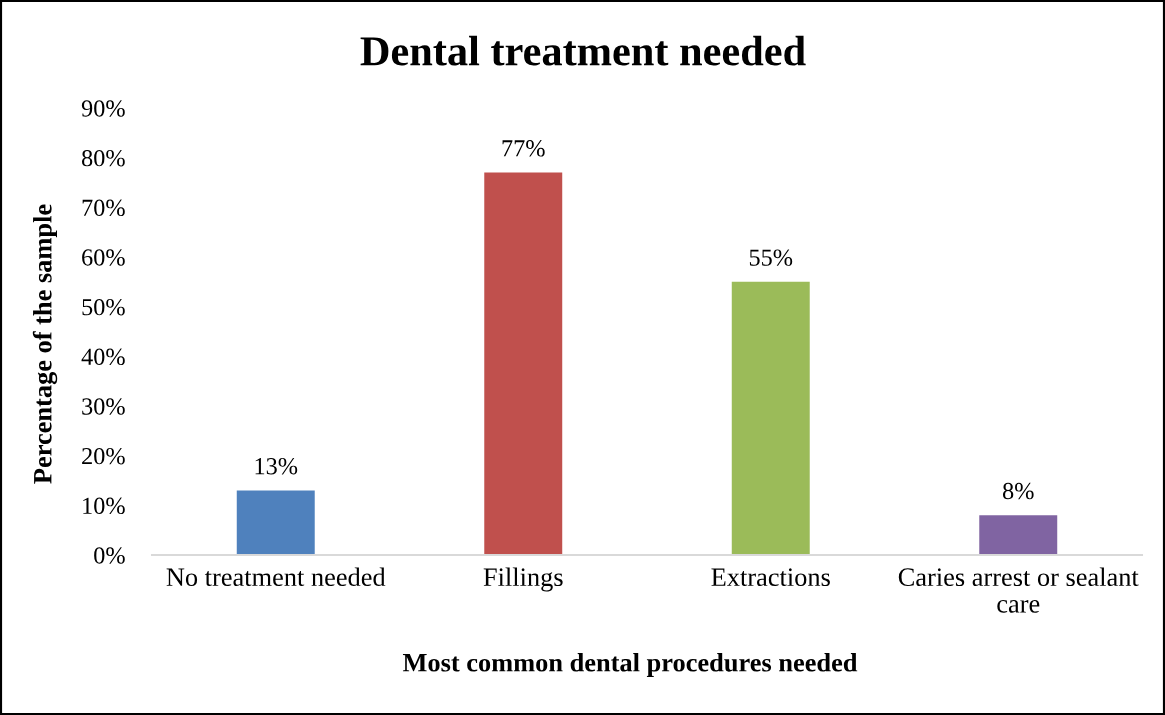 The height and width of the screenshot is (715, 1165). I want to click on x-tick-label: Extractions, so click(770, 577).